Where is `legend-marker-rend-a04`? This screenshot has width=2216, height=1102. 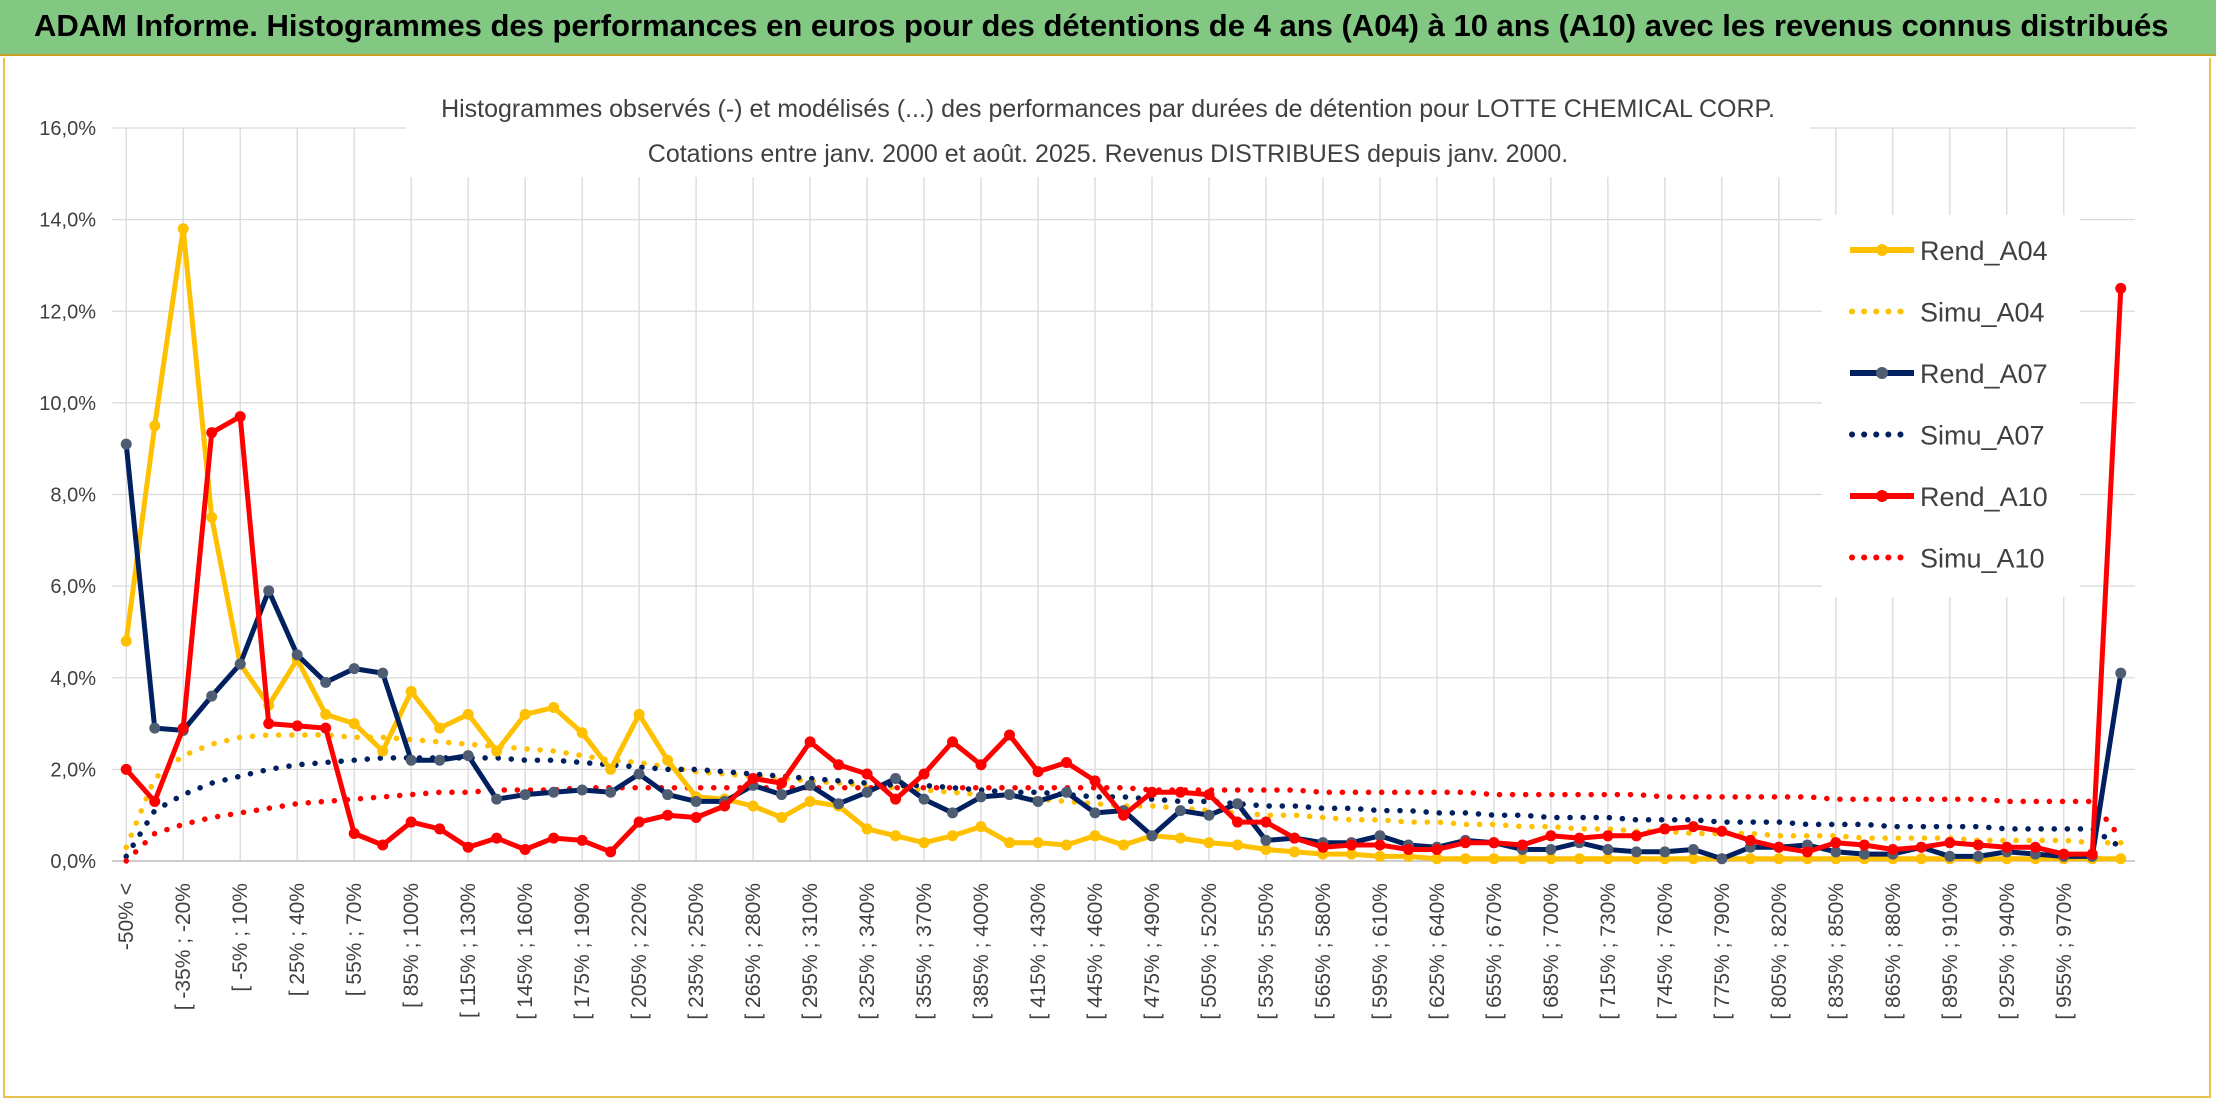 legend-marker-rend-a04 is located at coordinates (1882, 250).